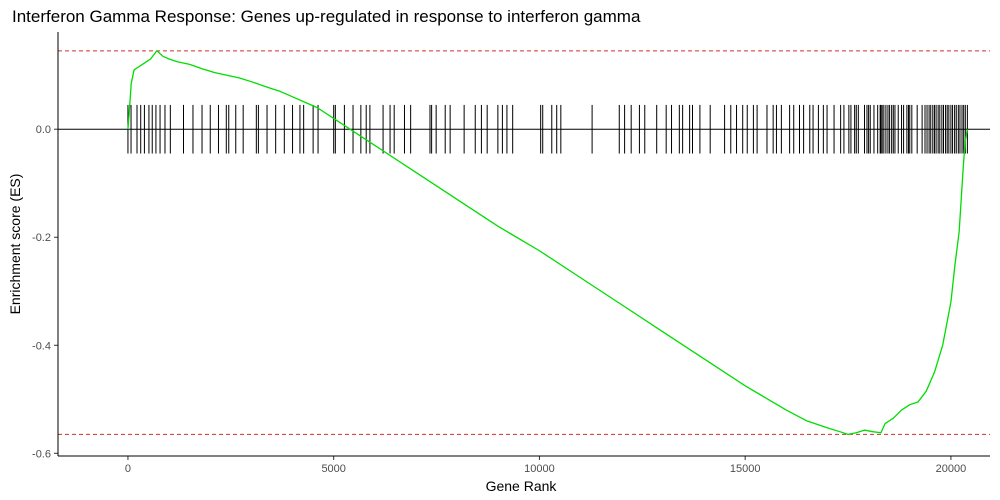 This screenshot has width=1000, height=500. I want to click on y-tick-label-1: -0.4, so click(41, 346).